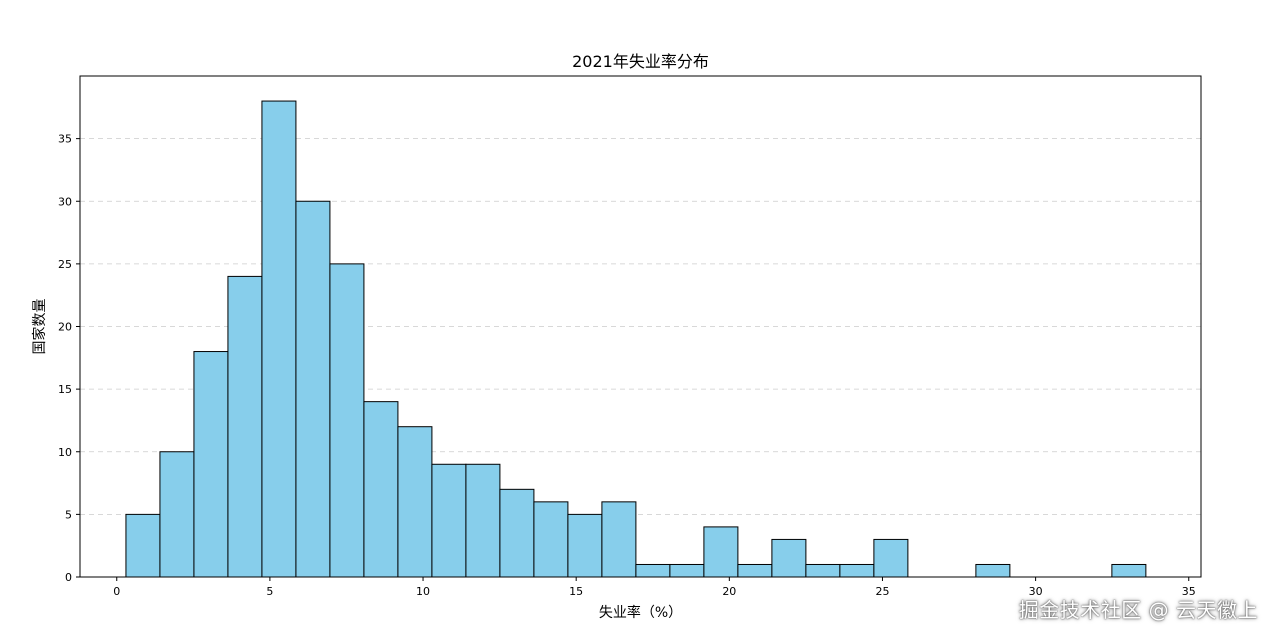 This screenshot has width=1278, height=643. Describe the element at coordinates (640, 612) in the screenshot. I see `x-axis-title: 失业率（%）` at that location.